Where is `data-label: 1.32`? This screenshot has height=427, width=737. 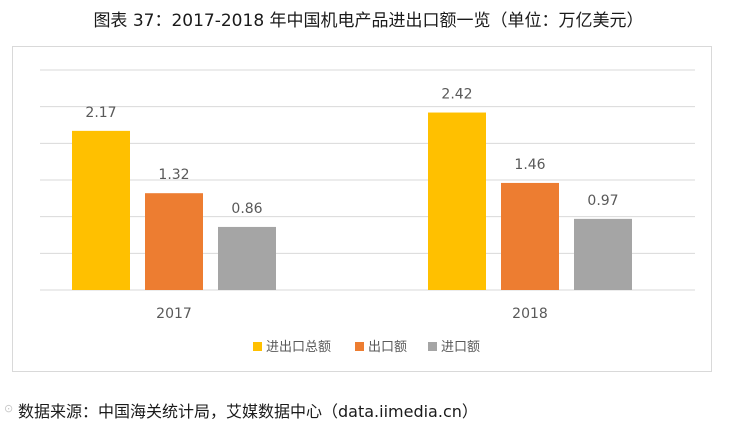
data-label: 1.32 is located at coordinates (173, 175).